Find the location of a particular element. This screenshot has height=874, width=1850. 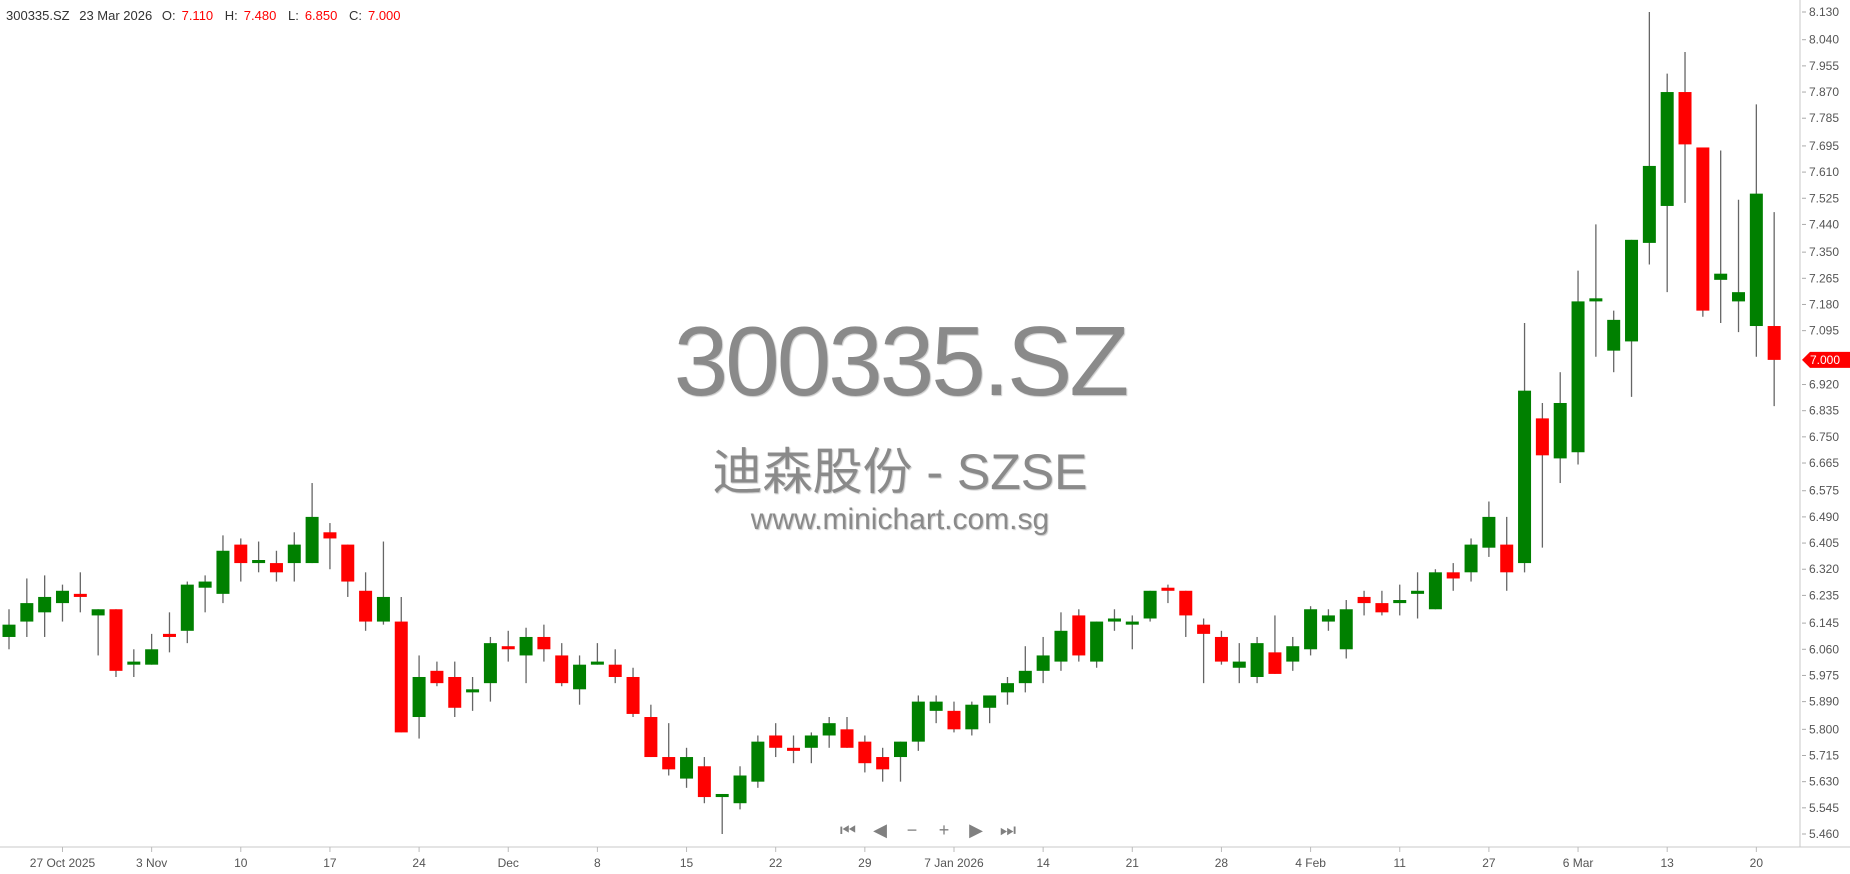

first-icon: ⏮ is located at coordinates (848, 830).